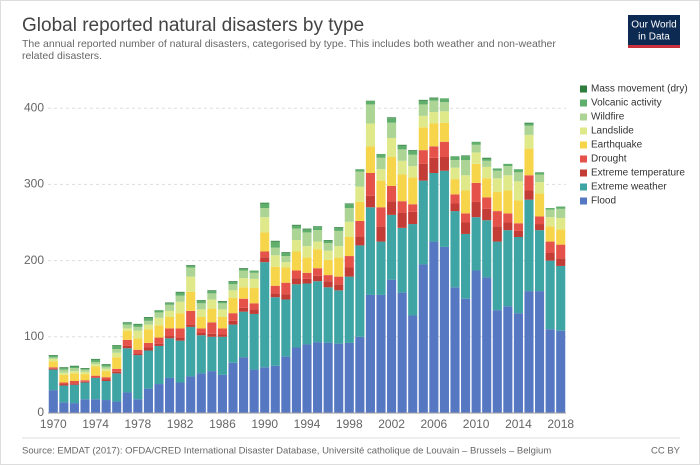 This screenshot has height=465, width=700. I want to click on x-tick-label: 1982, so click(180, 424).